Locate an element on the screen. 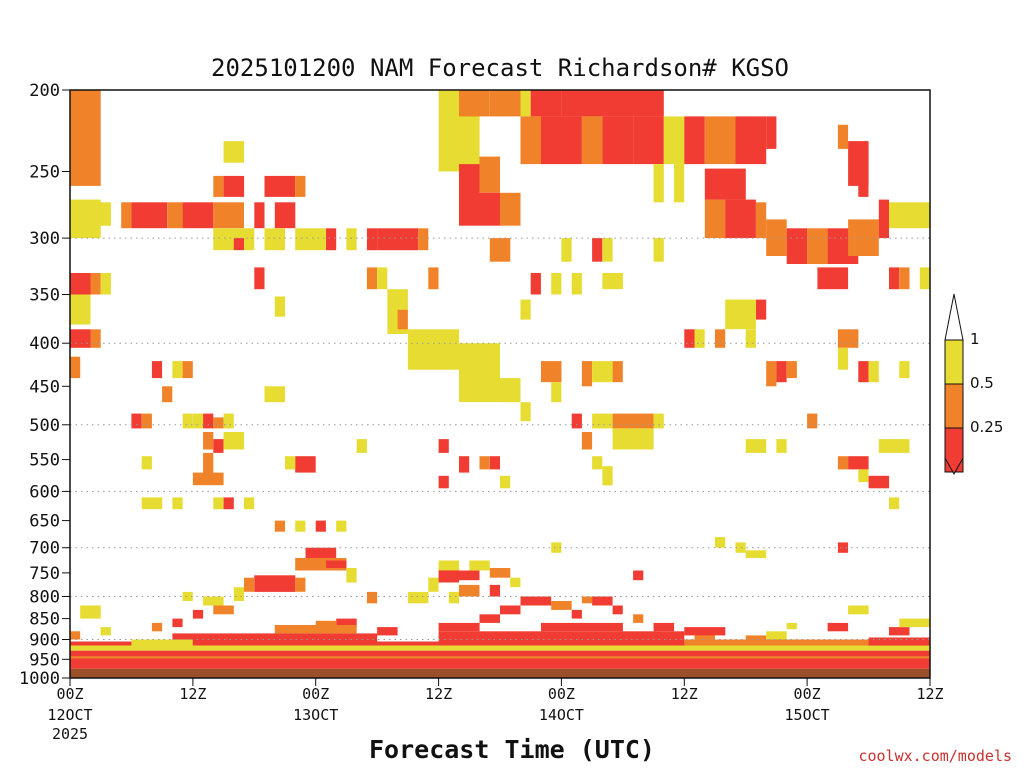 This screenshot has width=1024, height=768. y-tick-label: 800 is located at coordinates (44, 598).